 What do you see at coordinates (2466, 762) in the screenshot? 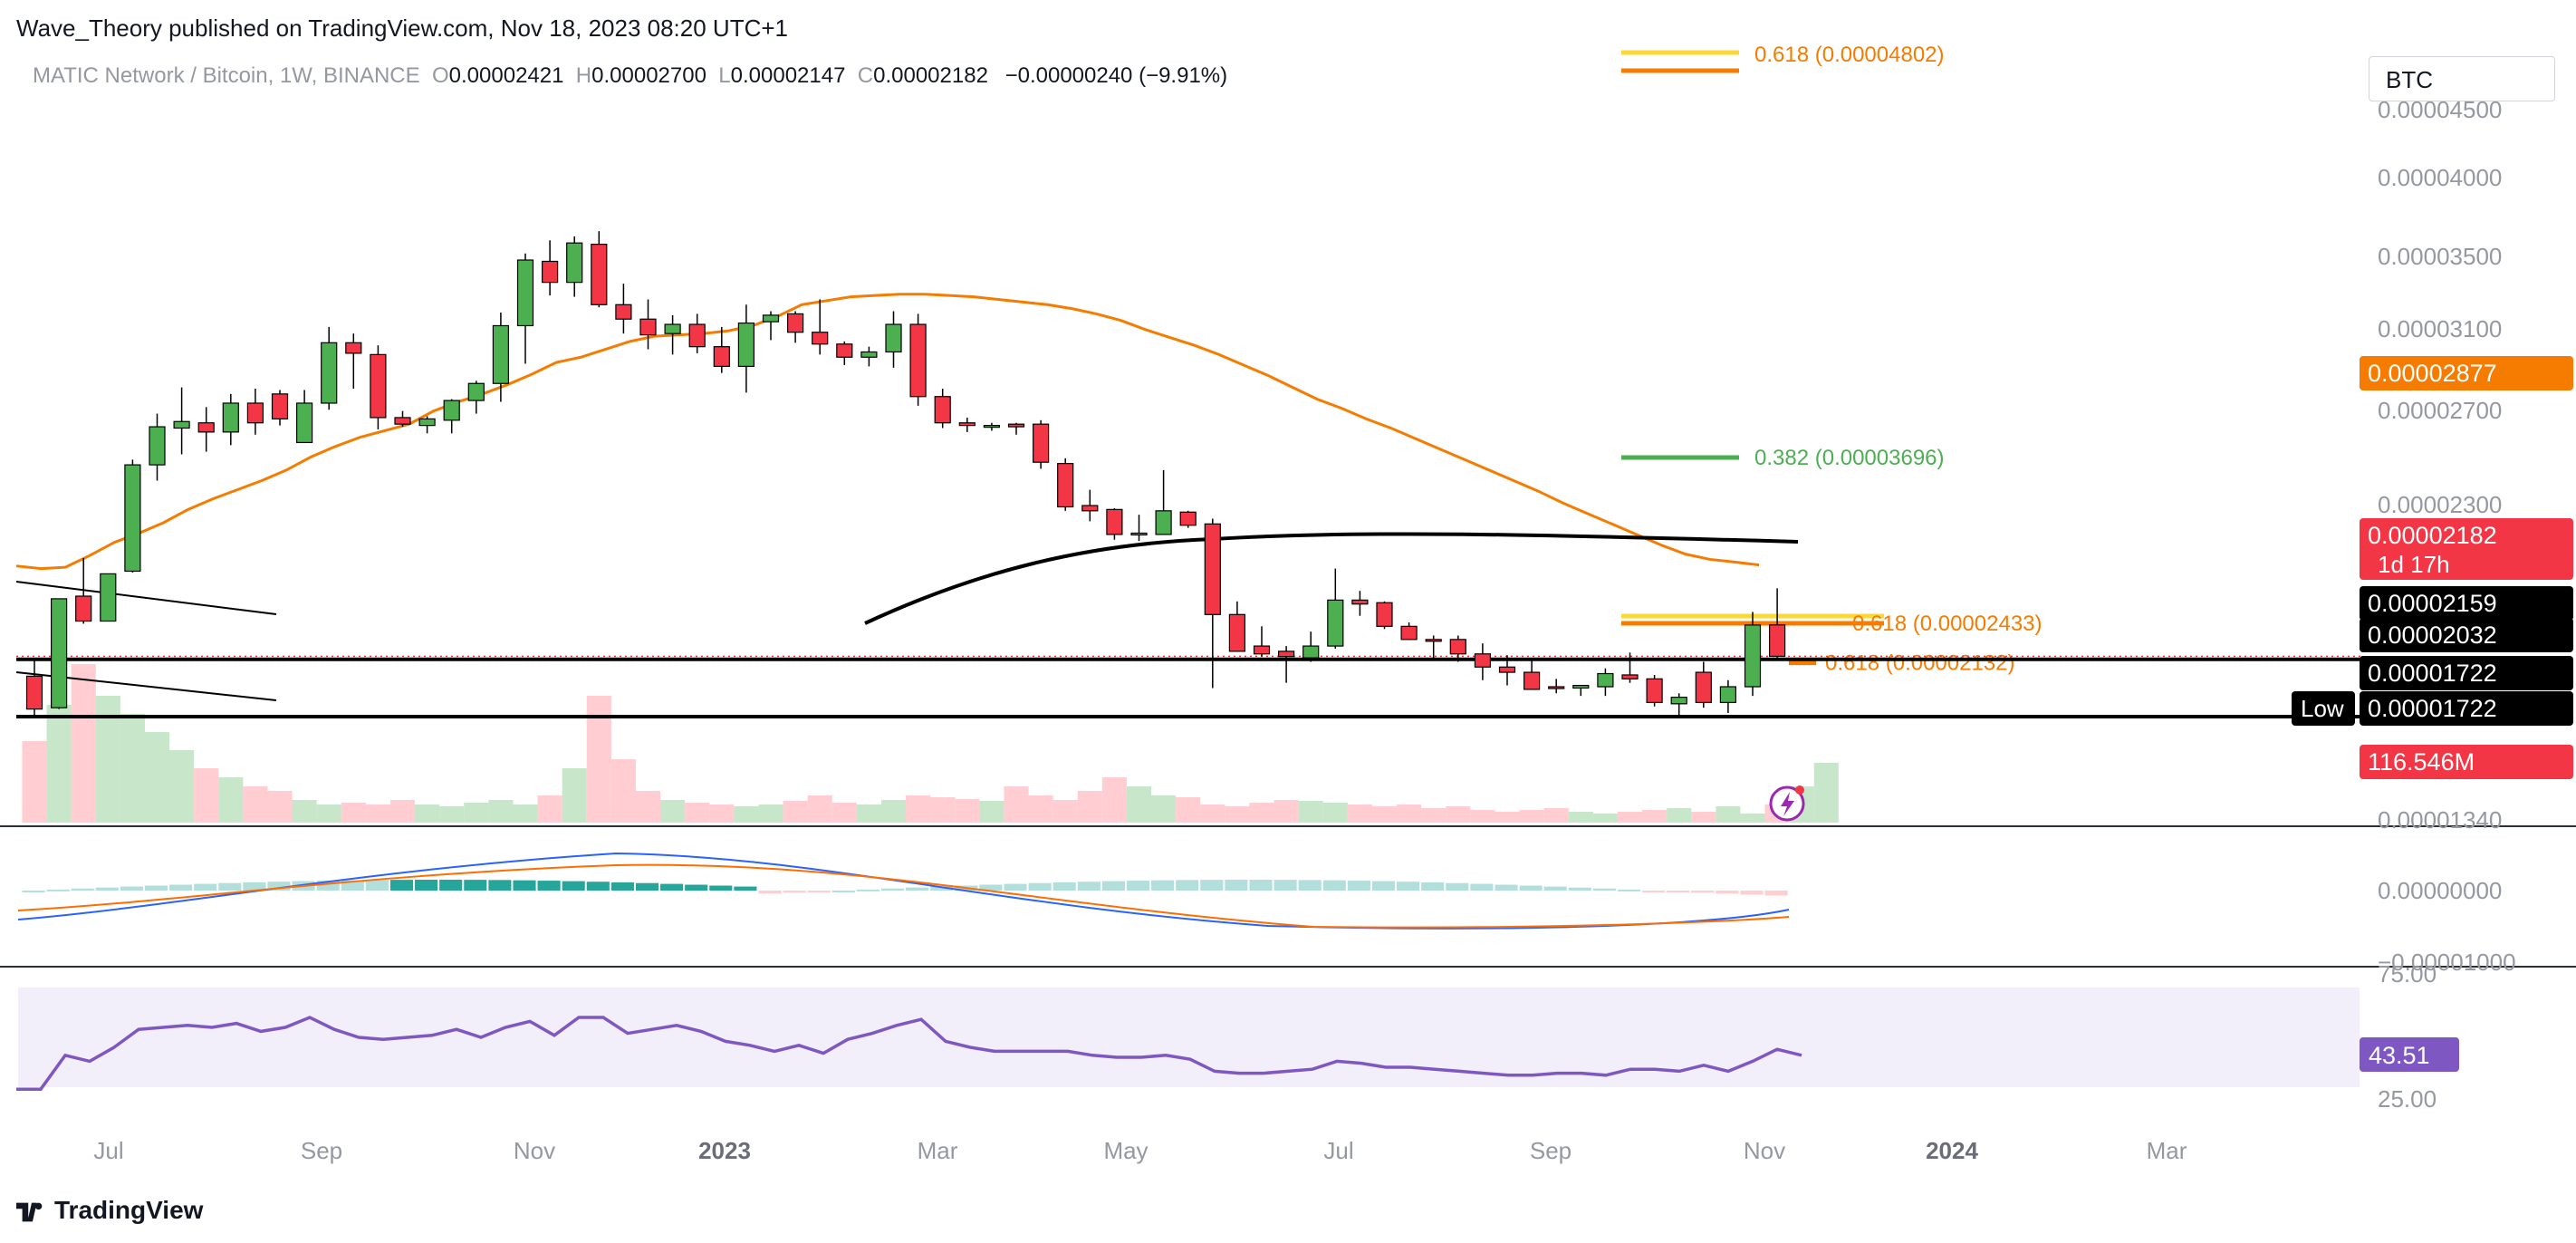
I see `price-tag-volume: 116.546M` at bounding box center [2466, 762].